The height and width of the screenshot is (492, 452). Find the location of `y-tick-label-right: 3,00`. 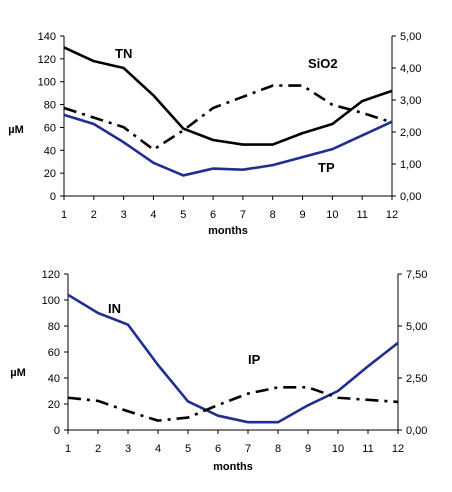

y-tick-label-right: 3,00 is located at coordinates (410, 101).